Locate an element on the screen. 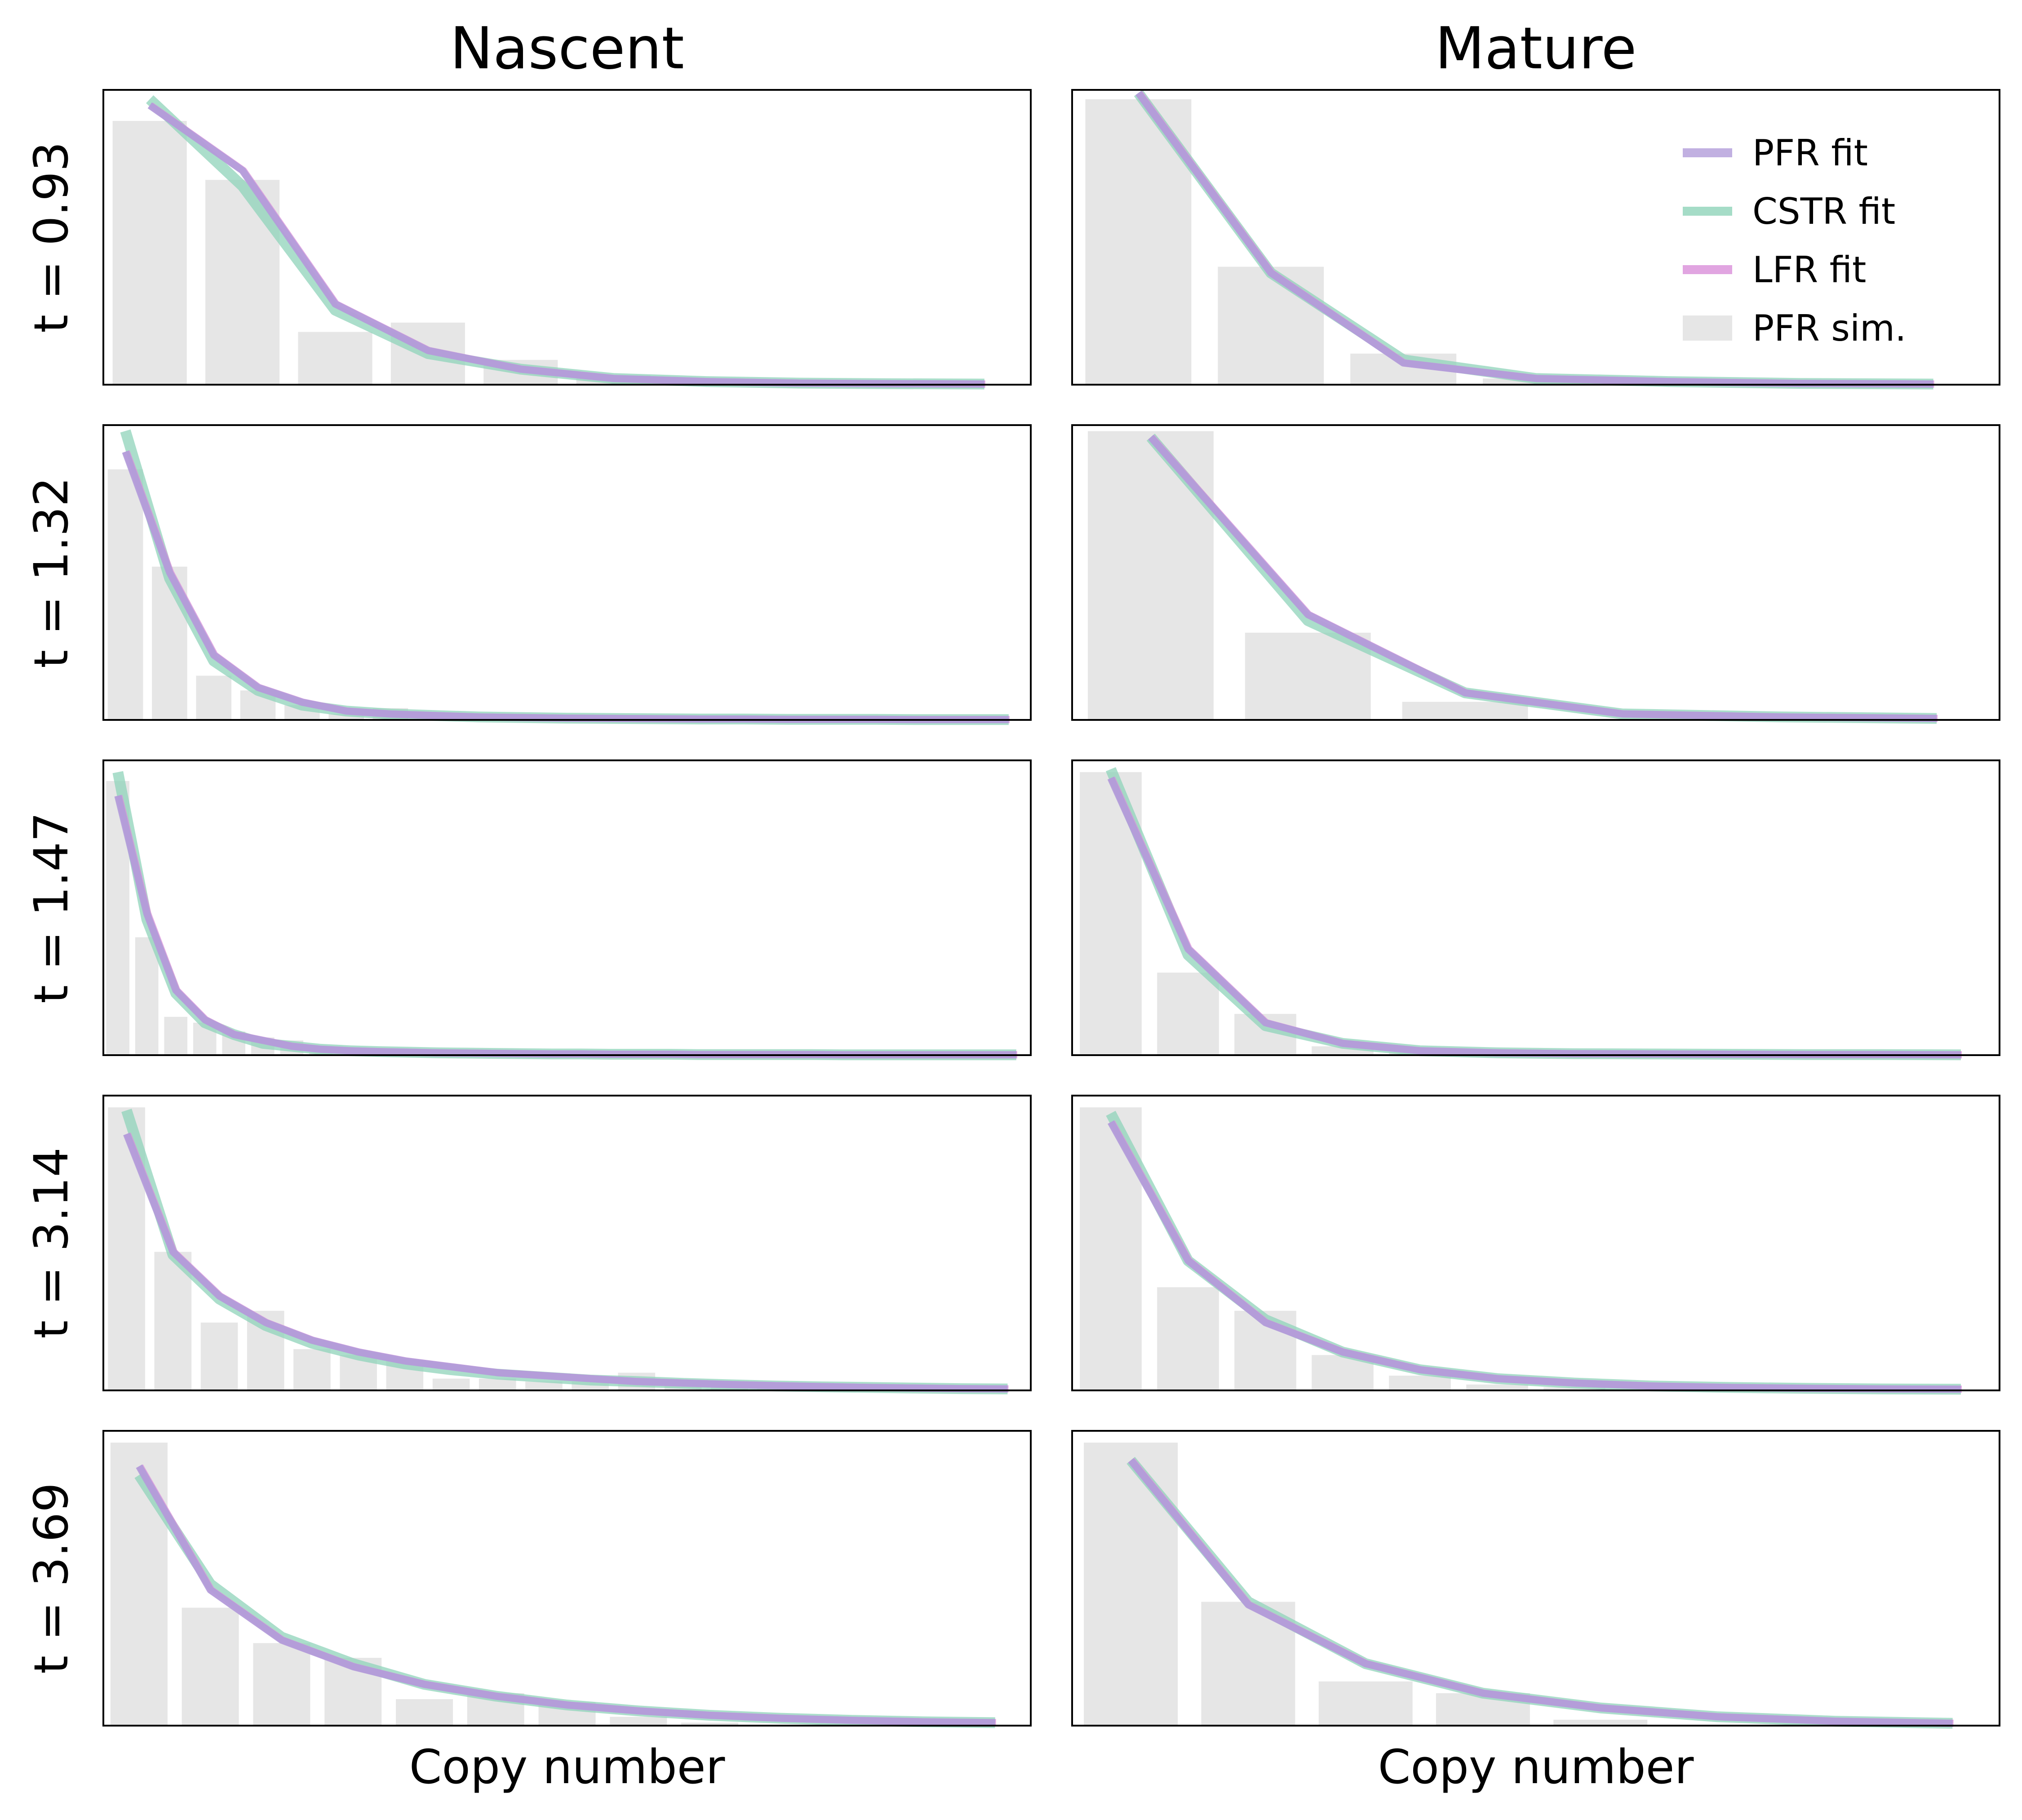  legend-entry-1: CSTR fit is located at coordinates (1789, 212).